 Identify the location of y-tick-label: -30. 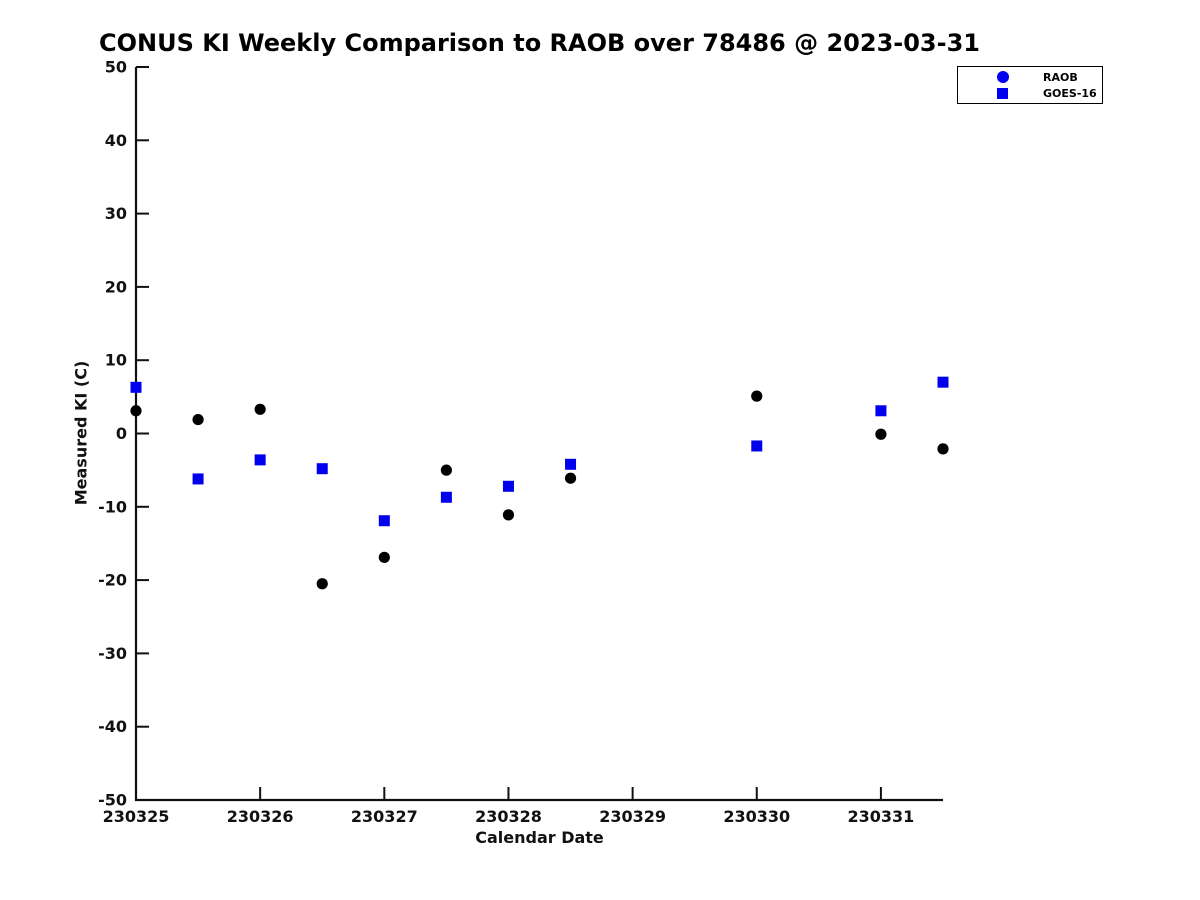
(112, 653).